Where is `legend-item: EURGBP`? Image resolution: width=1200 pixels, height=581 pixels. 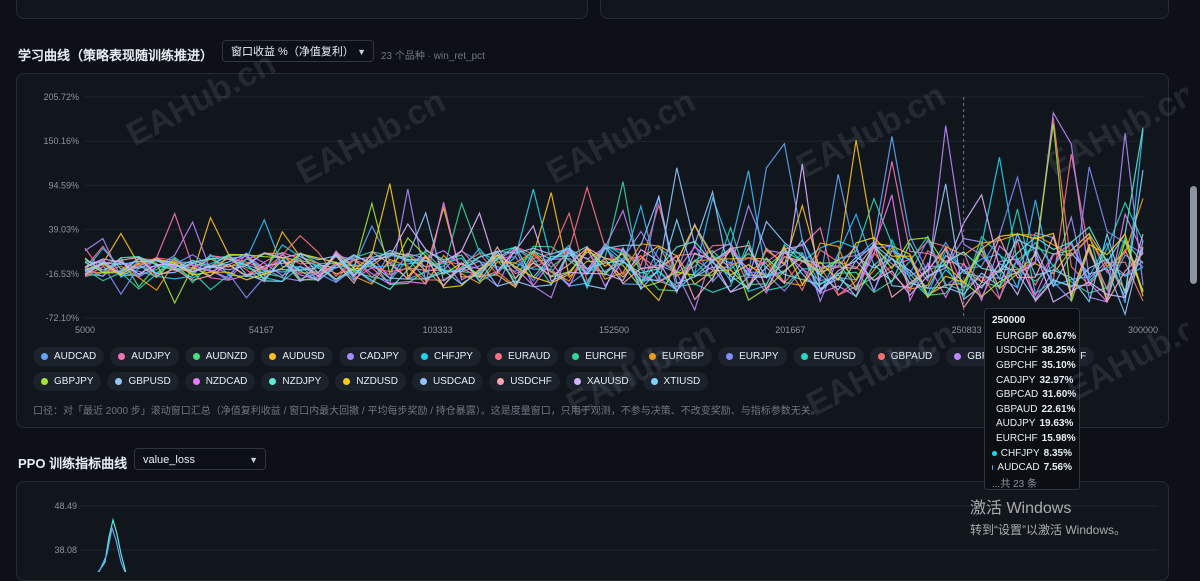 legend-item: EURGBP is located at coordinates (676, 356).